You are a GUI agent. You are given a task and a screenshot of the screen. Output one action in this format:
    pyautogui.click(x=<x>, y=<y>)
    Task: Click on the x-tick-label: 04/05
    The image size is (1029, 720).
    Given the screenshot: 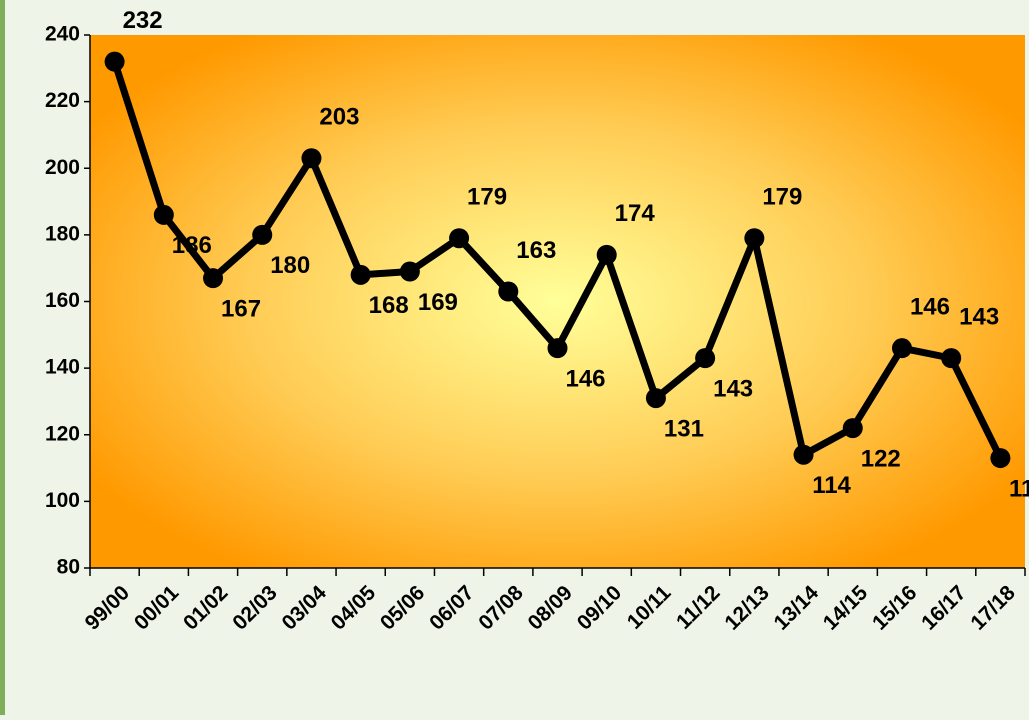 What is the action you would take?
    pyautogui.click(x=354, y=608)
    